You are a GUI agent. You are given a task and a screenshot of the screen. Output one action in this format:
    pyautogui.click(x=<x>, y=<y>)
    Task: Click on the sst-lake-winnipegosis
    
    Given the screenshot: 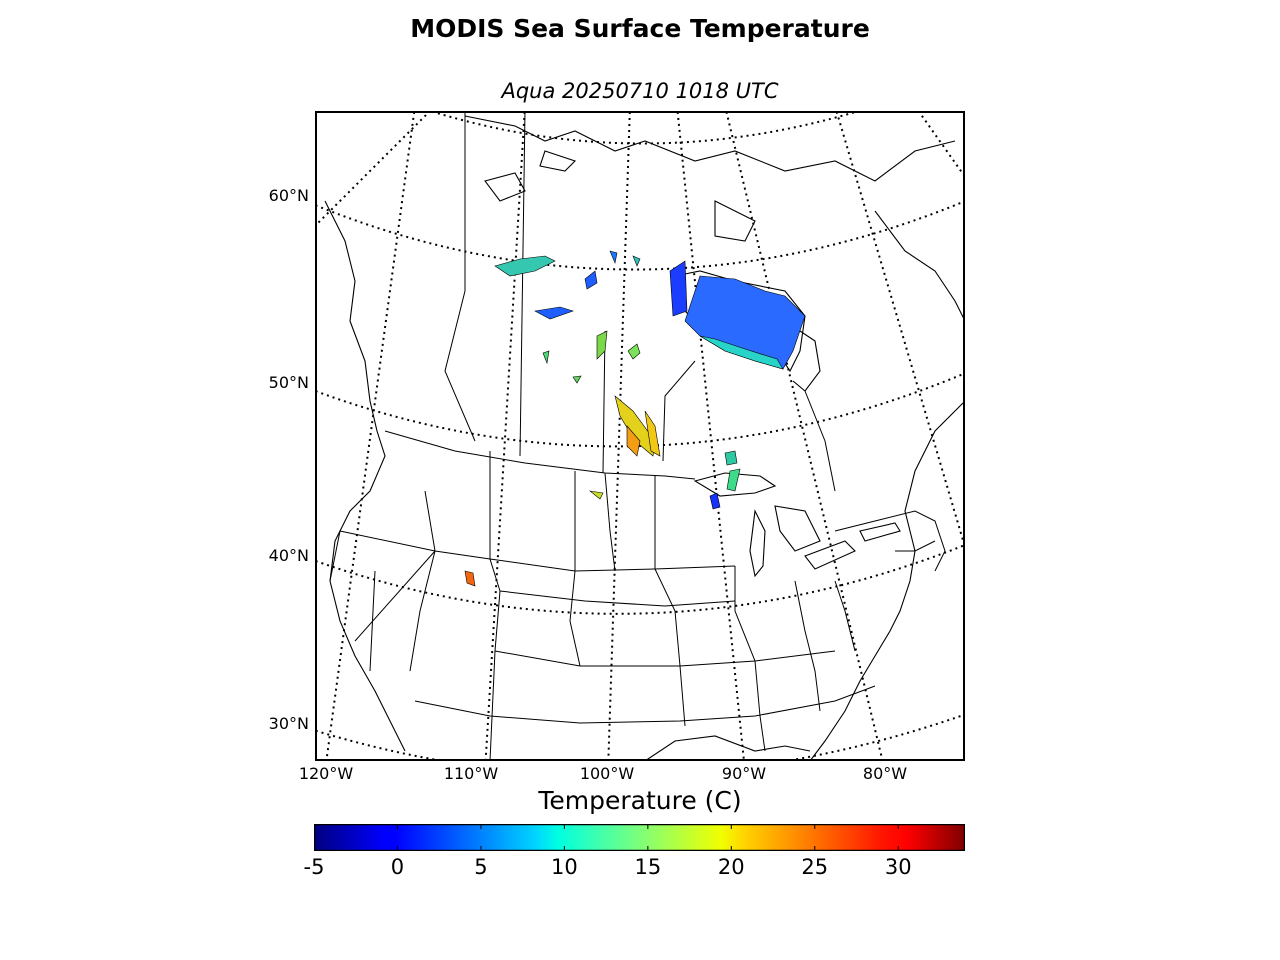 What is the action you would take?
    pyautogui.click(x=602, y=345)
    